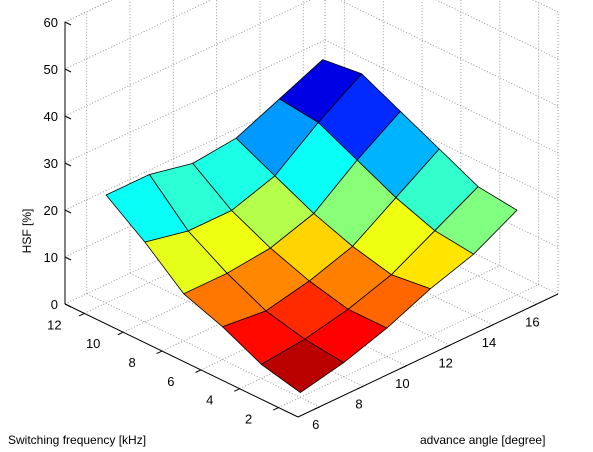  Describe the element at coordinates (51, 163) in the screenshot. I see `z-tick-label: 30` at that location.